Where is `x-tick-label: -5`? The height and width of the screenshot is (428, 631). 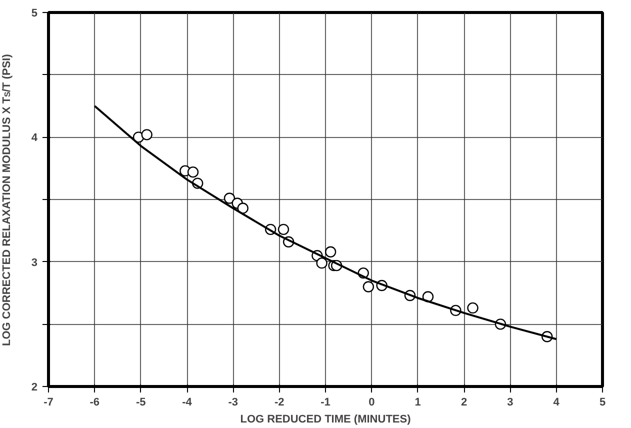
x-tick-label: -5 is located at coordinates (141, 402).